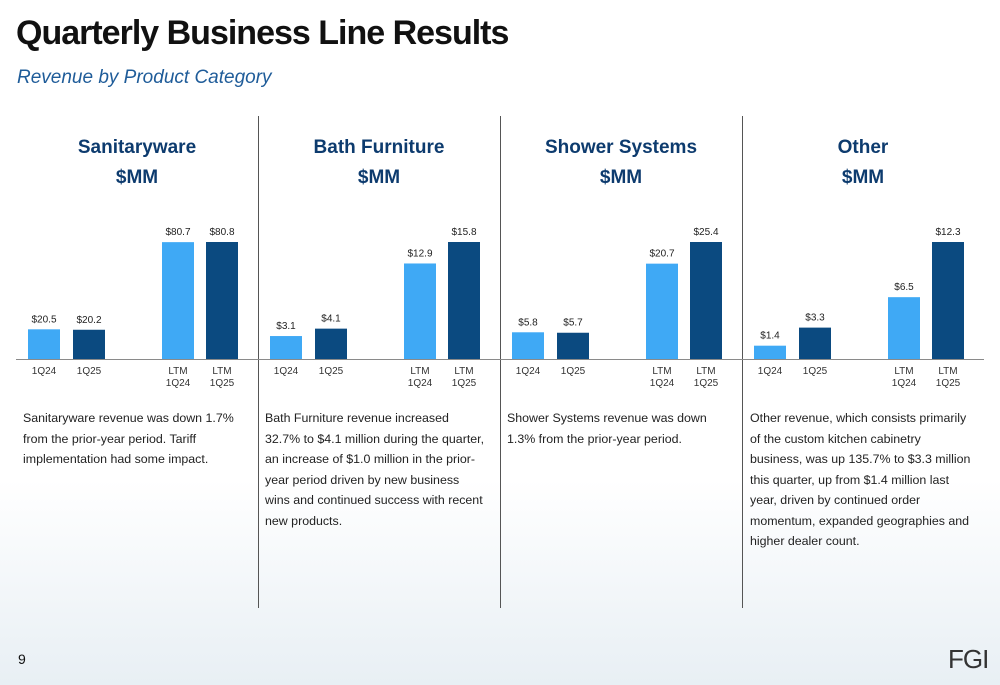 The width and height of the screenshot is (1000, 685). Describe the element at coordinates (863, 163) in the screenshot. I see `panel-heading: Other $MM` at that location.